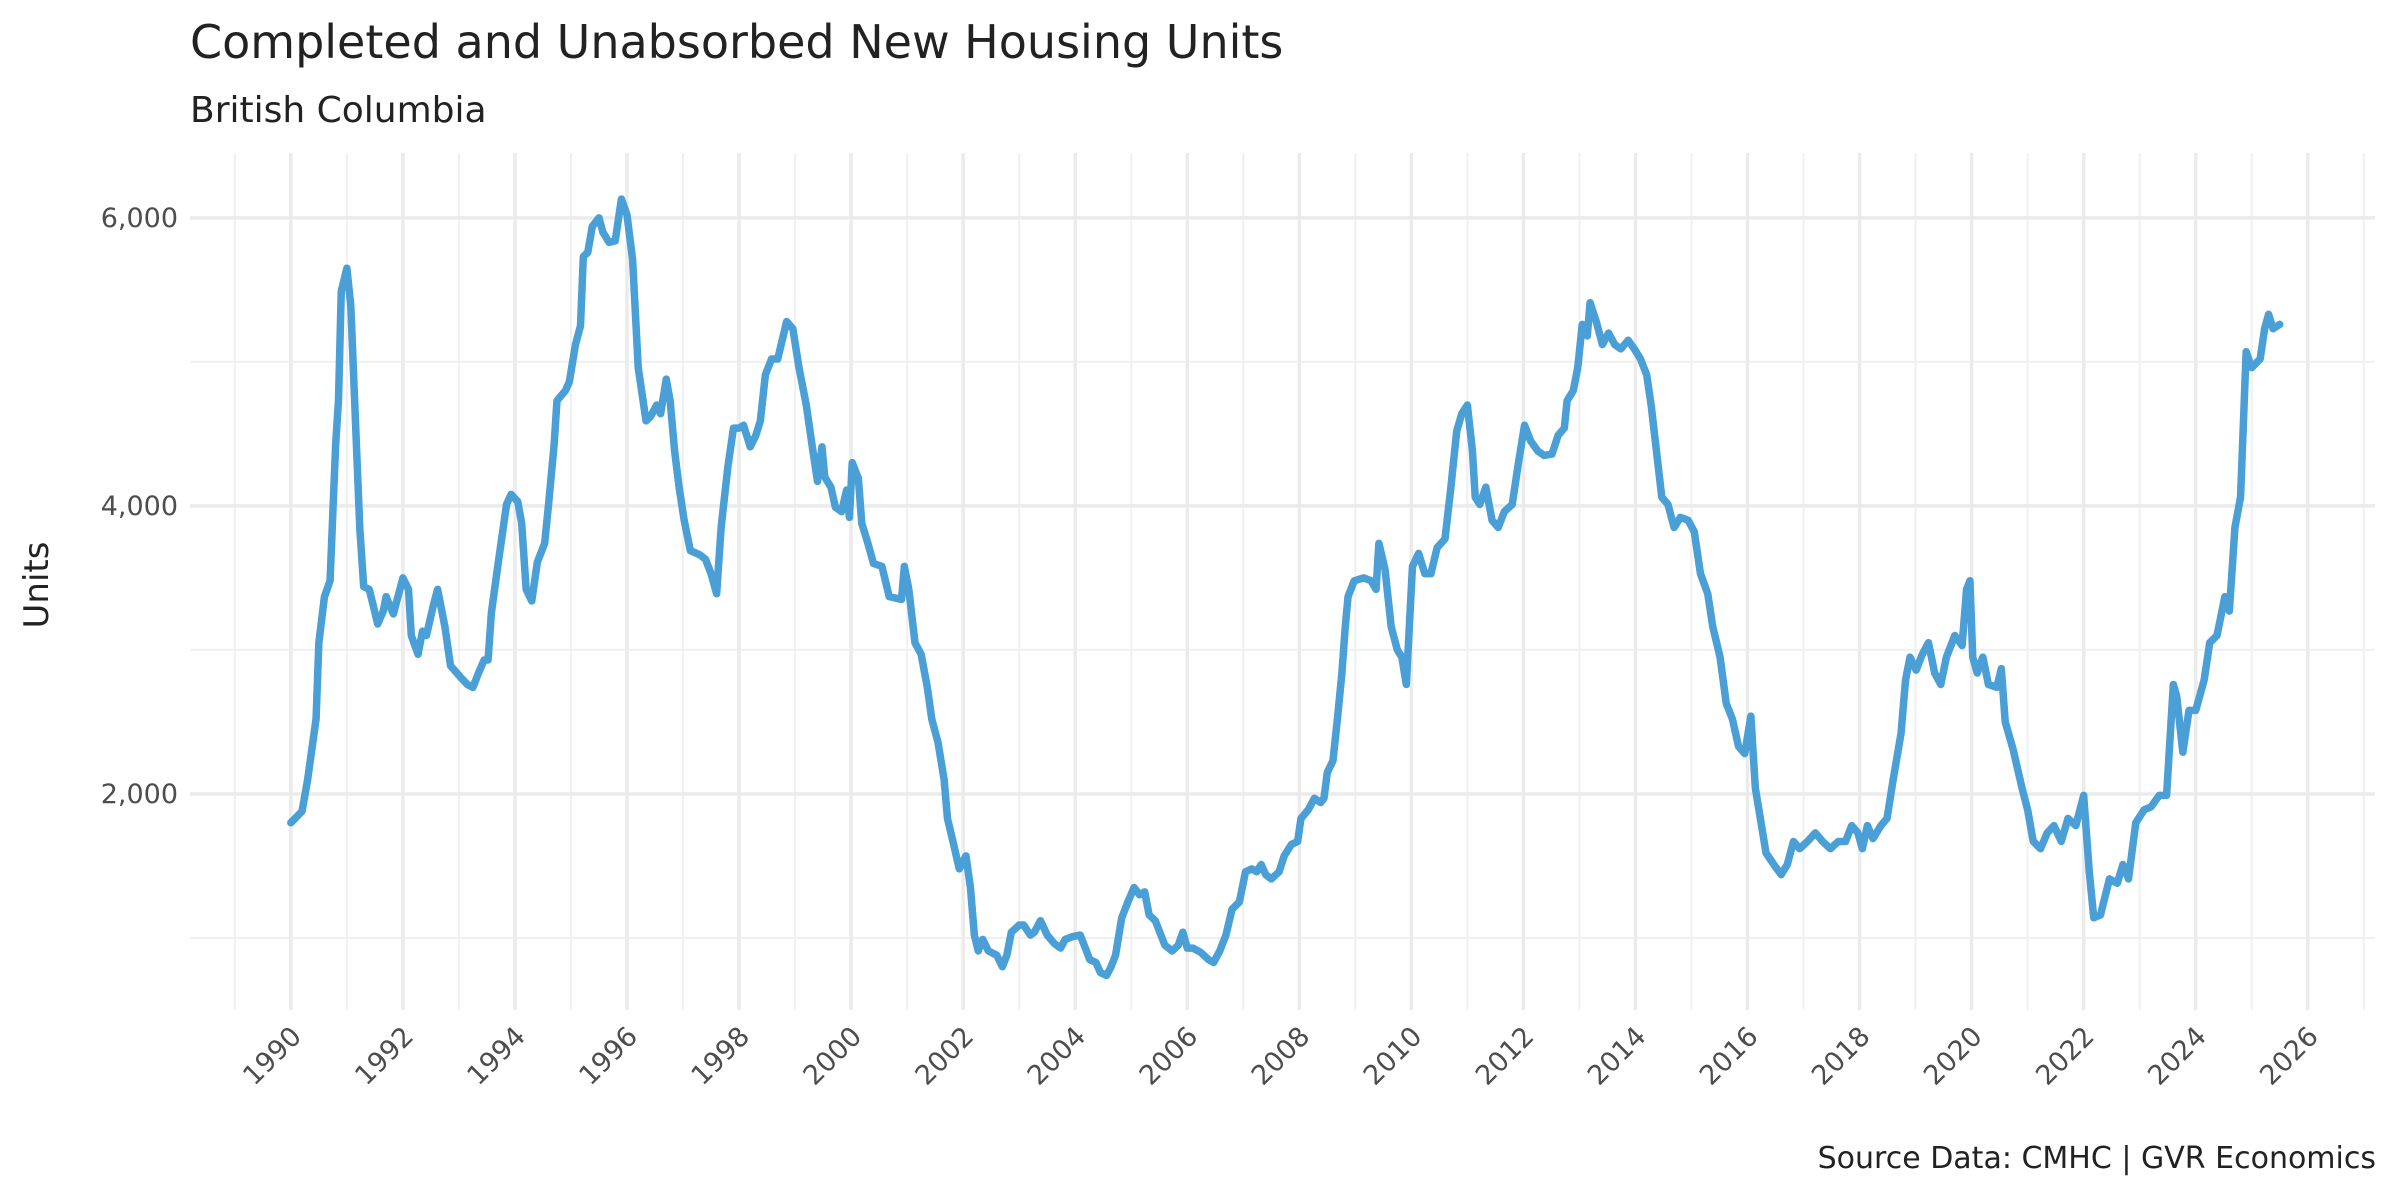 This screenshot has width=2400, height=1200. What do you see at coordinates (1169, 1056) in the screenshot?
I see `x-tick-label: 2006` at bounding box center [1169, 1056].